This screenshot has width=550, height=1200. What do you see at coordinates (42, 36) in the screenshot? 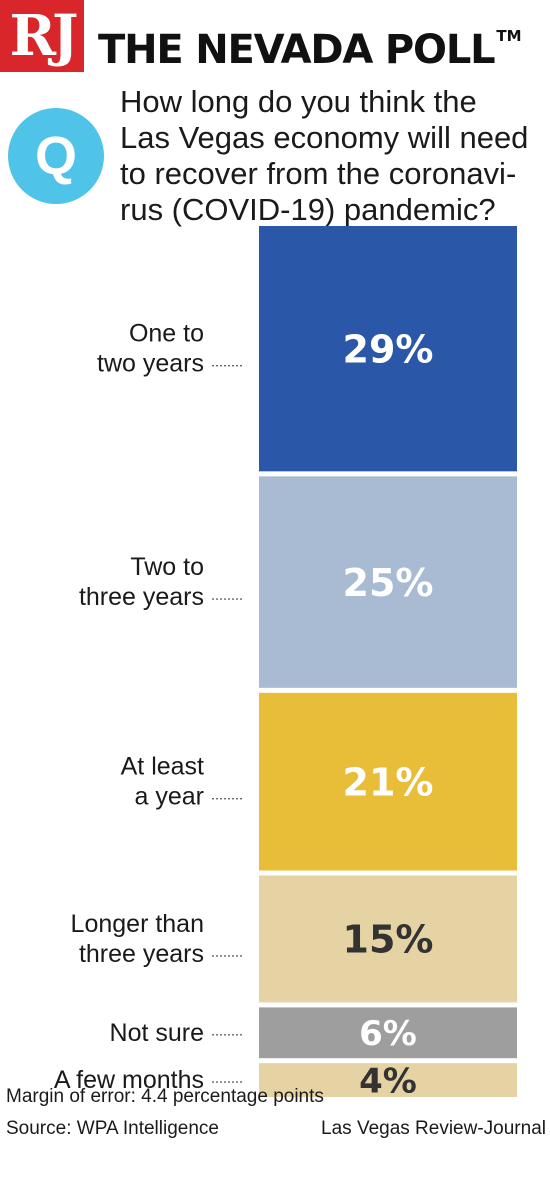
I see `rj-logo: RJ` at bounding box center [42, 36].